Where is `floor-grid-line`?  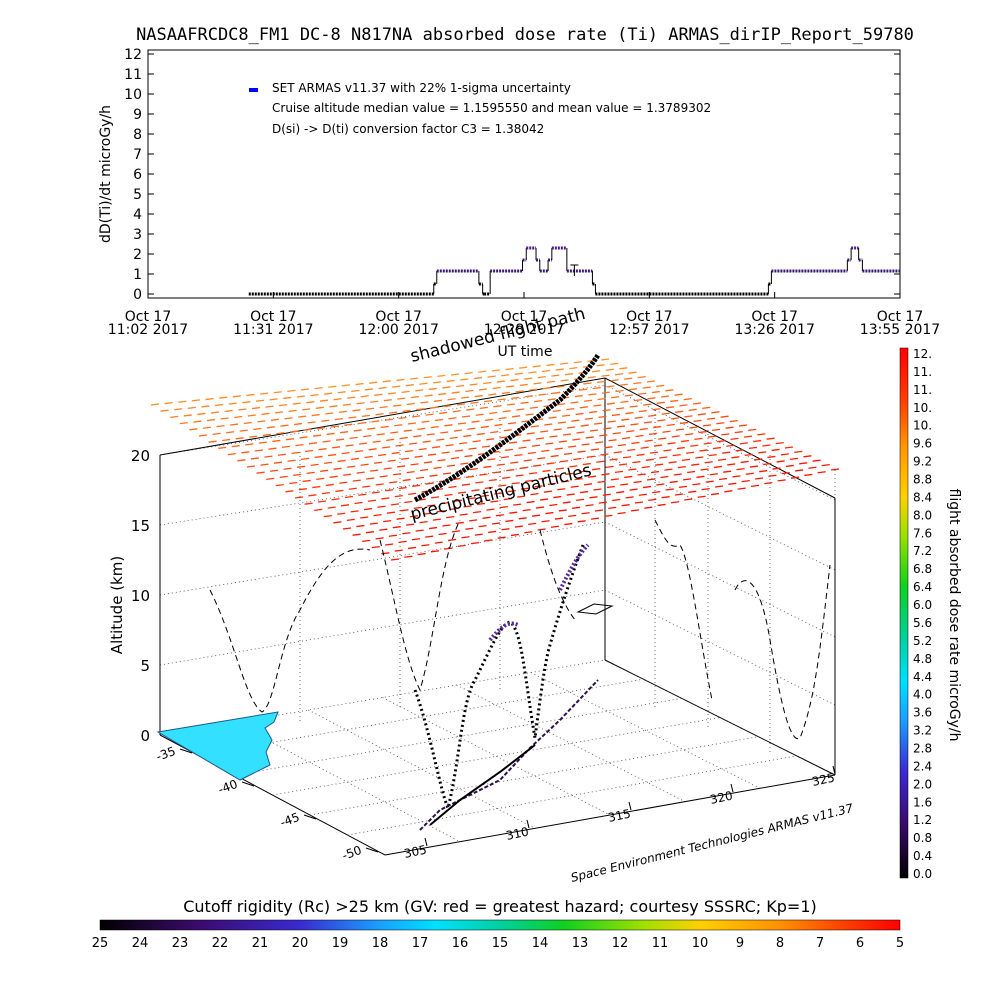 floor-grid-line is located at coordinates (571, 743).